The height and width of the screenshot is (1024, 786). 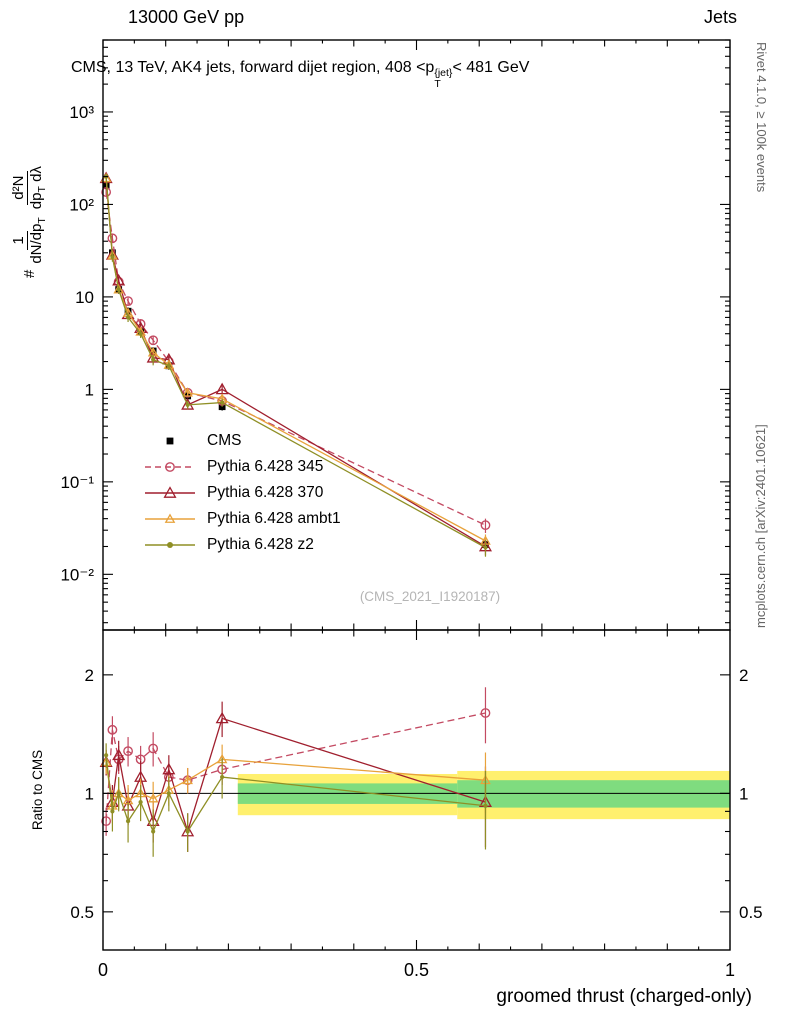 What do you see at coordinates (29, 188) in the screenshot?
I see `ylabel-fraction-2: d²N dpT dλ` at bounding box center [29, 188].